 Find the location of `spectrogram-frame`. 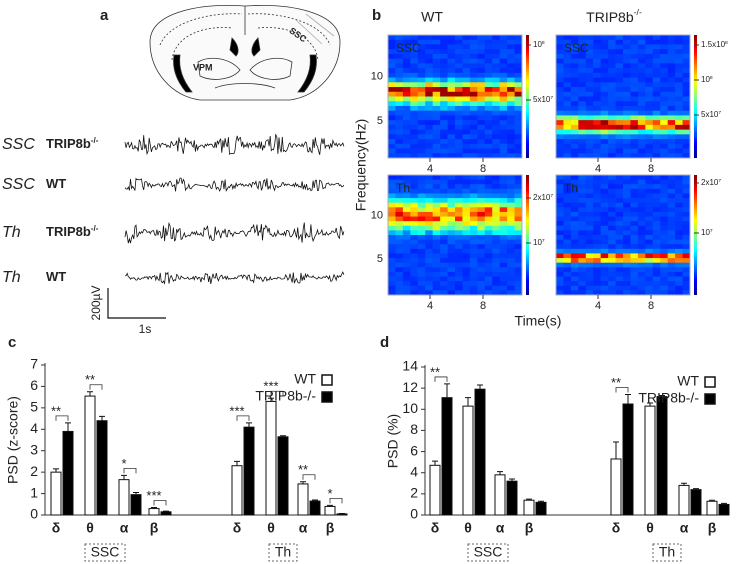

spectrogram-frame is located at coordinates (455, 96).